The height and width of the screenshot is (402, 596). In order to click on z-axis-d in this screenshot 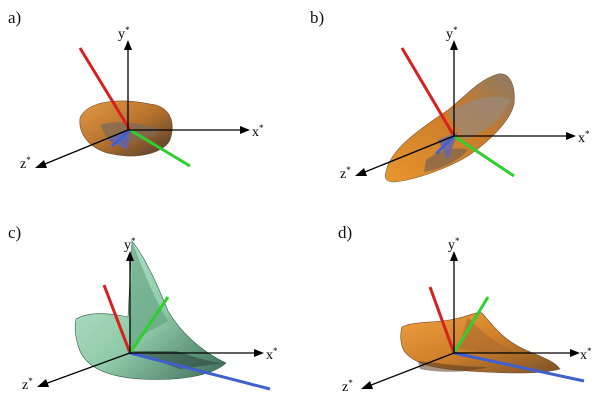, I will do `click(410, 370)`.